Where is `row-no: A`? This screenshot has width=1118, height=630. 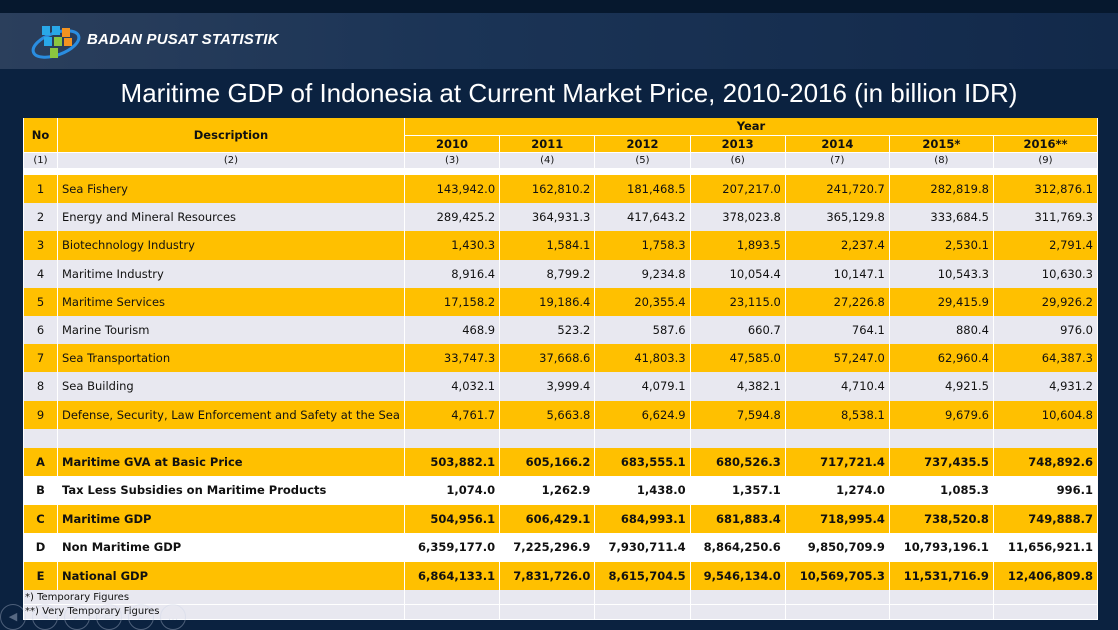 row-no: A is located at coordinates (40, 462).